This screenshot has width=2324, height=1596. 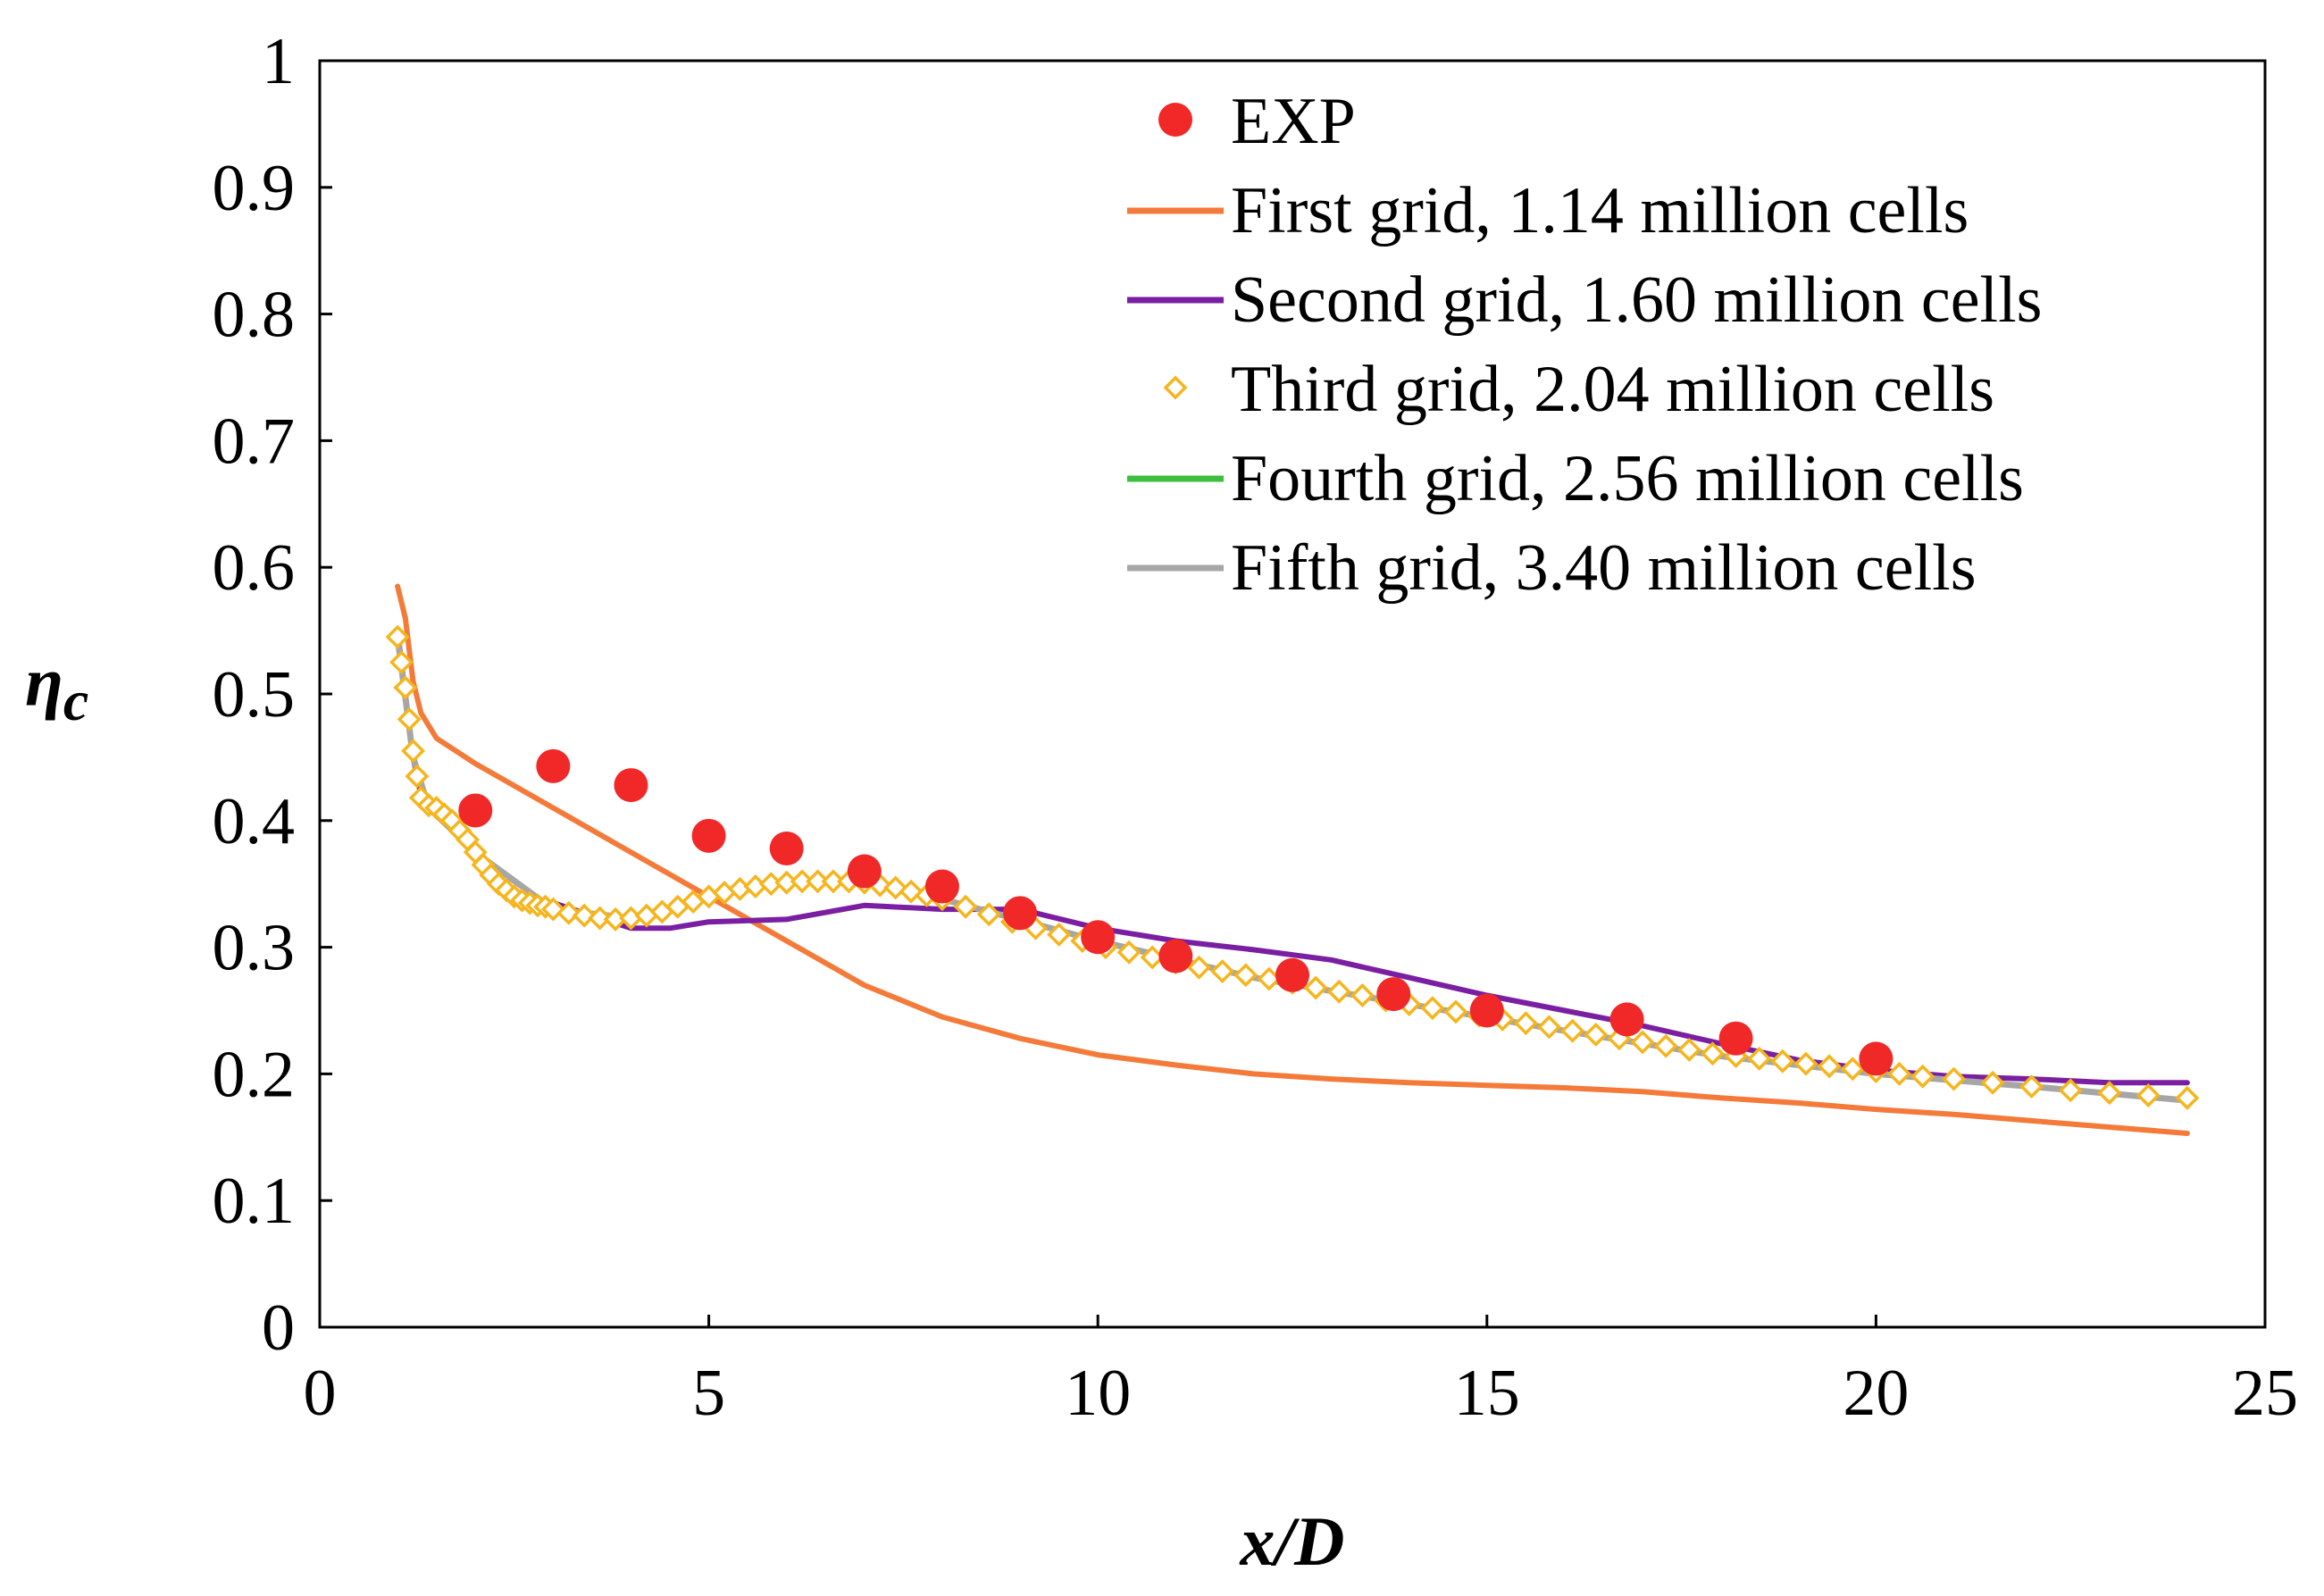 I want to click on legend-item-third-grid-2-04-million-cells: Third grid, 2.04 million cells, so click(x=1578, y=389).